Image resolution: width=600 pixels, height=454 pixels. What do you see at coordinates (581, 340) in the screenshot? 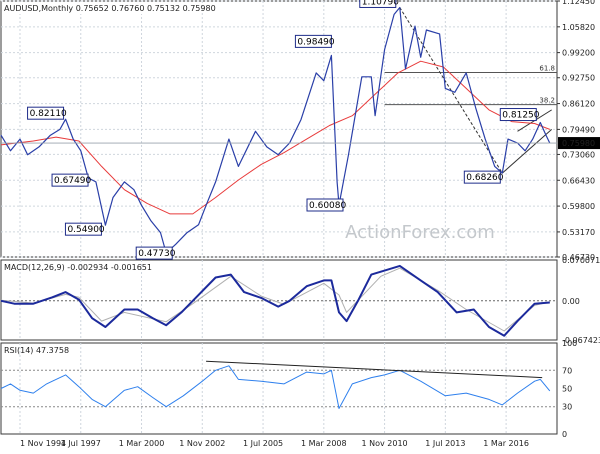
I see `macd-y-tick-label: -0.067423` at bounding box center [581, 340].